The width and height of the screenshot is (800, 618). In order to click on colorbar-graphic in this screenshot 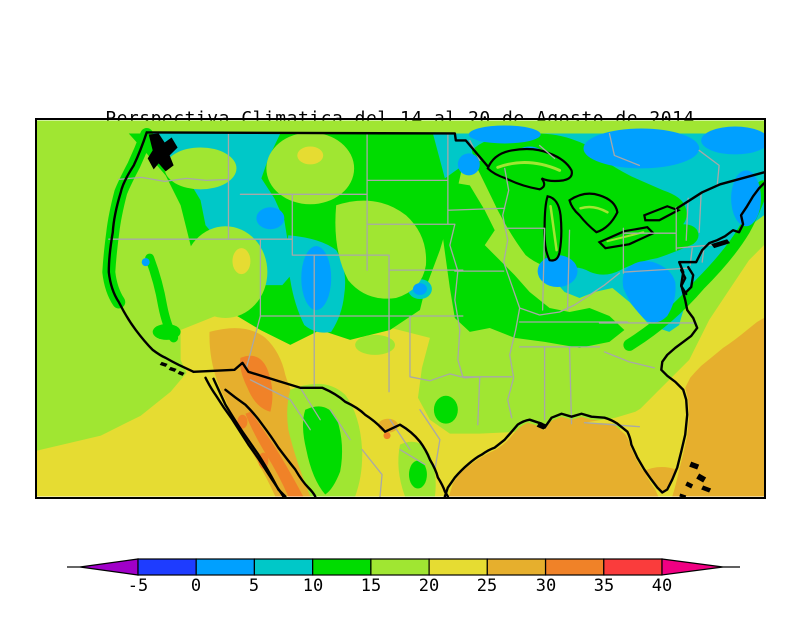, I will do `click(403, 567)`.